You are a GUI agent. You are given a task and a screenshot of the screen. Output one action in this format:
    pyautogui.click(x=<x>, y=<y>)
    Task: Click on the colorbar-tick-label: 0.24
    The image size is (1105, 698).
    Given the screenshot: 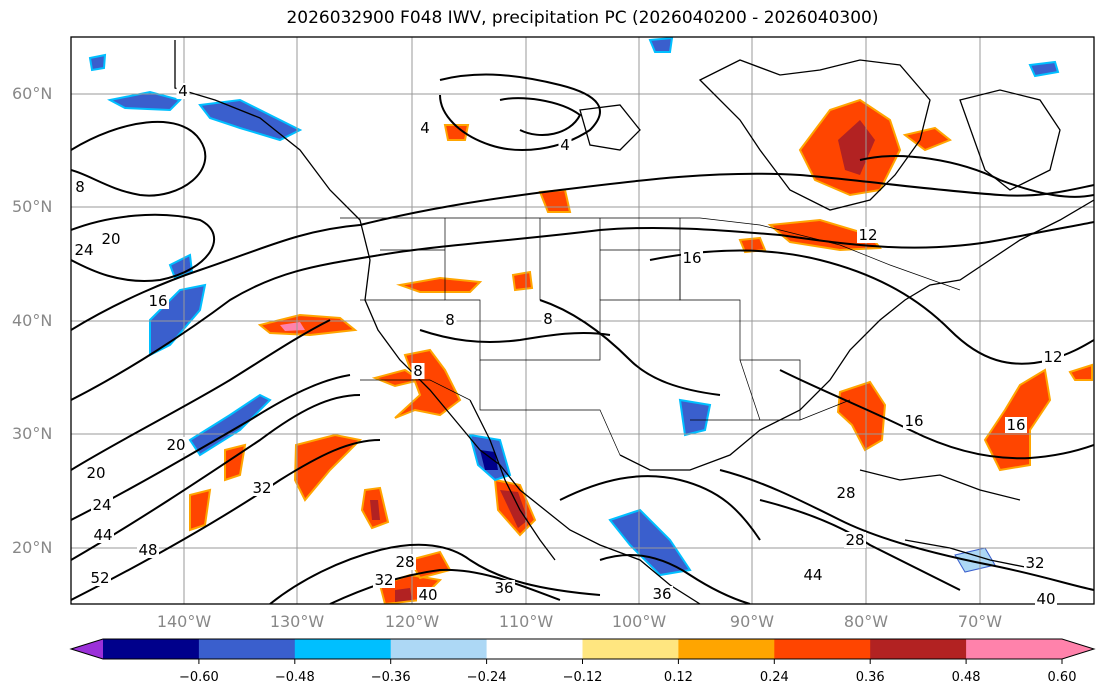 What is the action you would take?
    pyautogui.click(x=774, y=677)
    